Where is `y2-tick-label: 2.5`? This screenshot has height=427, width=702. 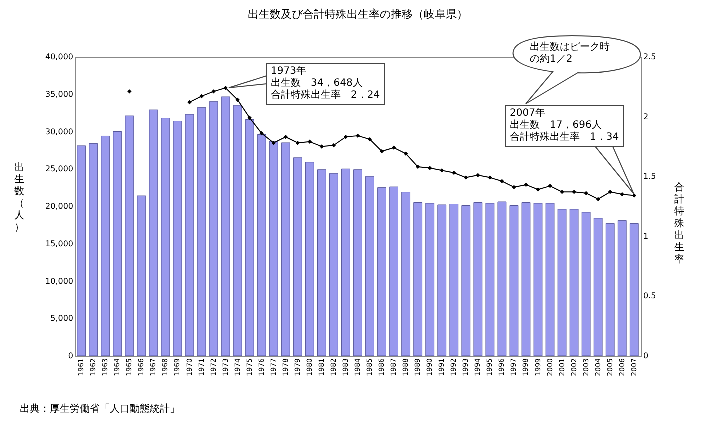 y2-tick-label: 2.5 is located at coordinates (650, 57).